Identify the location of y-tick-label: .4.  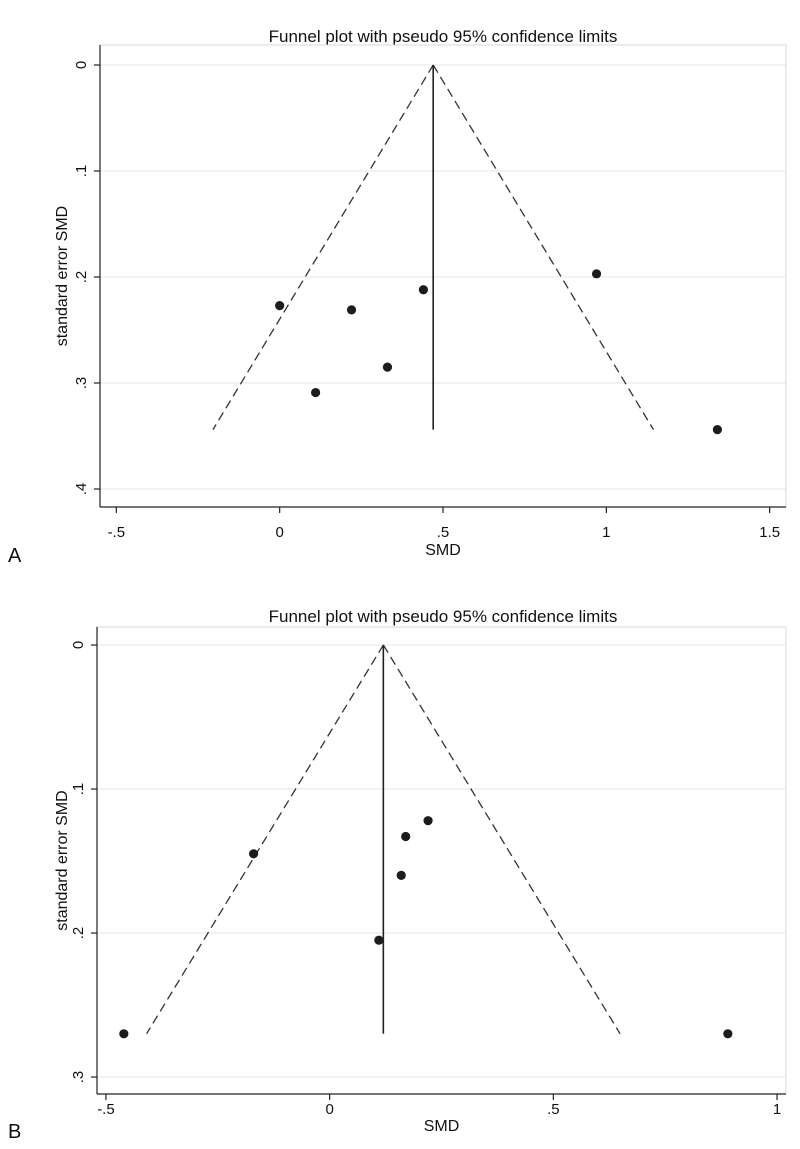
(81, 489).